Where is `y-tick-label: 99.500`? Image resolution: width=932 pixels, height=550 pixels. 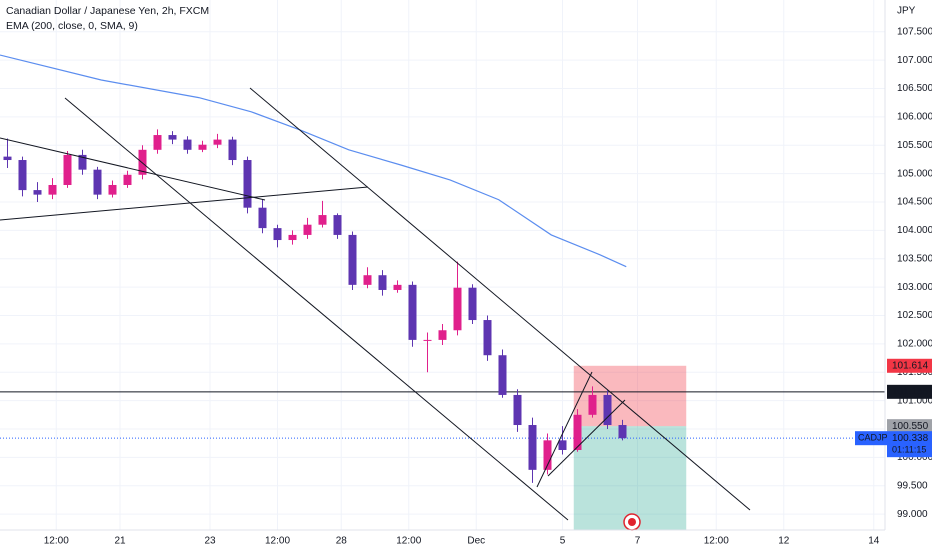 y-tick-label: 99.500 is located at coordinates (912, 485).